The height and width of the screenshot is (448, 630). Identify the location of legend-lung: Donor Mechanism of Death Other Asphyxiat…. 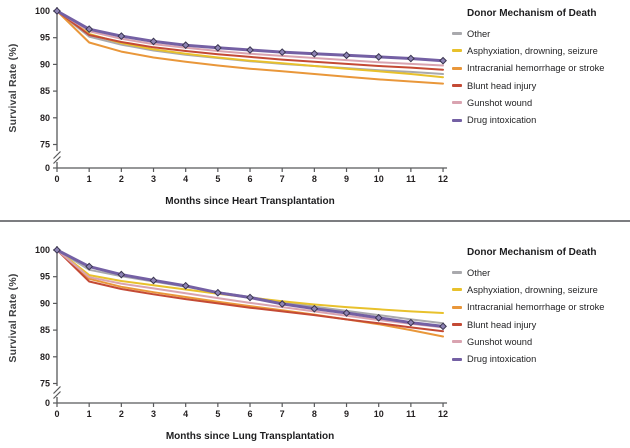
(541, 307).